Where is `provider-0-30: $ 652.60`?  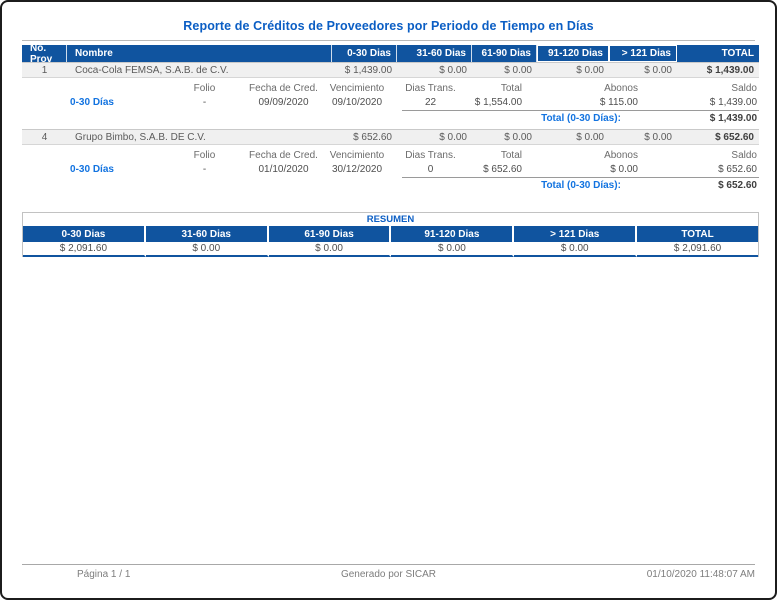
provider-0-30: $ 652.60 is located at coordinates (372, 137).